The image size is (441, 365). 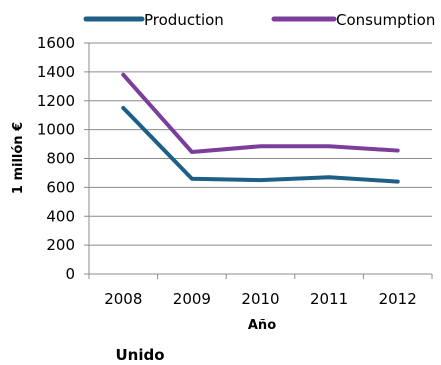 What do you see at coordinates (60, 159) in the screenshot?
I see `y-tick-label: 800` at bounding box center [60, 159].